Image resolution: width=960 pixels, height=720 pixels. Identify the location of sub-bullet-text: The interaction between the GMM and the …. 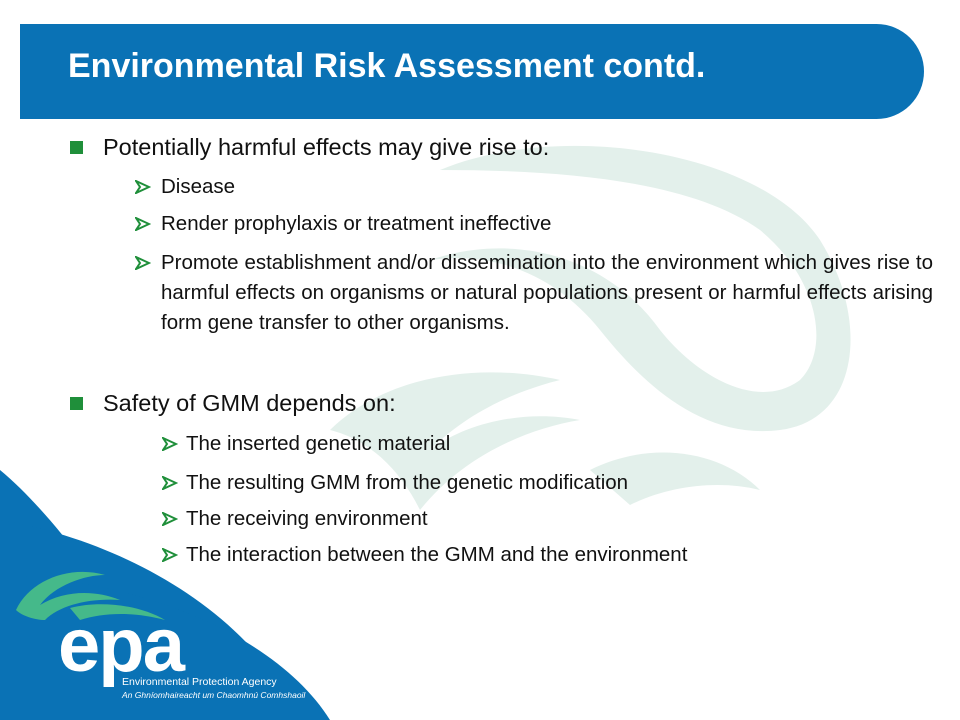
(437, 554).